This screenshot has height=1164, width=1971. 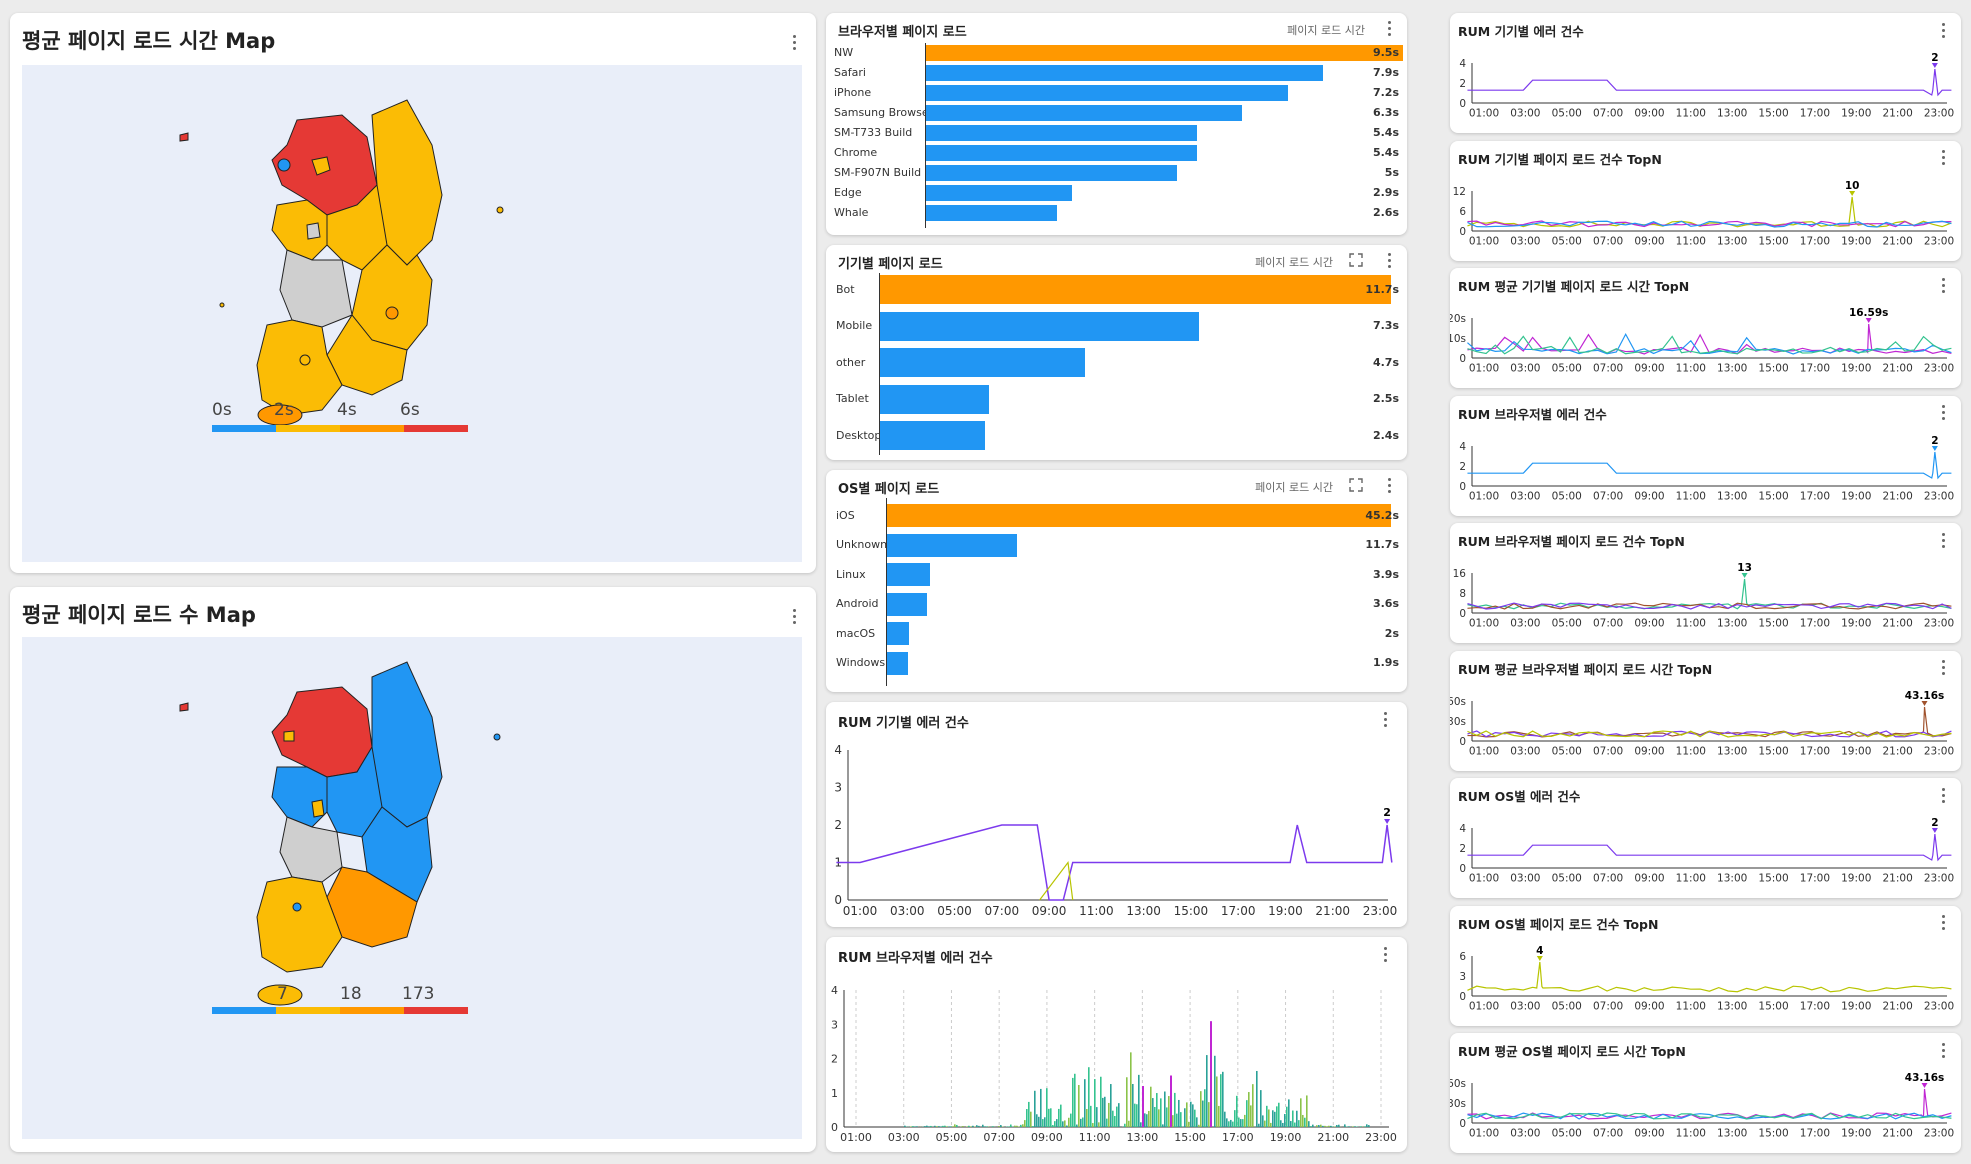 What do you see at coordinates (1116, 435) in the screenshot?
I see `bar-row: Desktop 2.4s` at bounding box center [1116, 435].